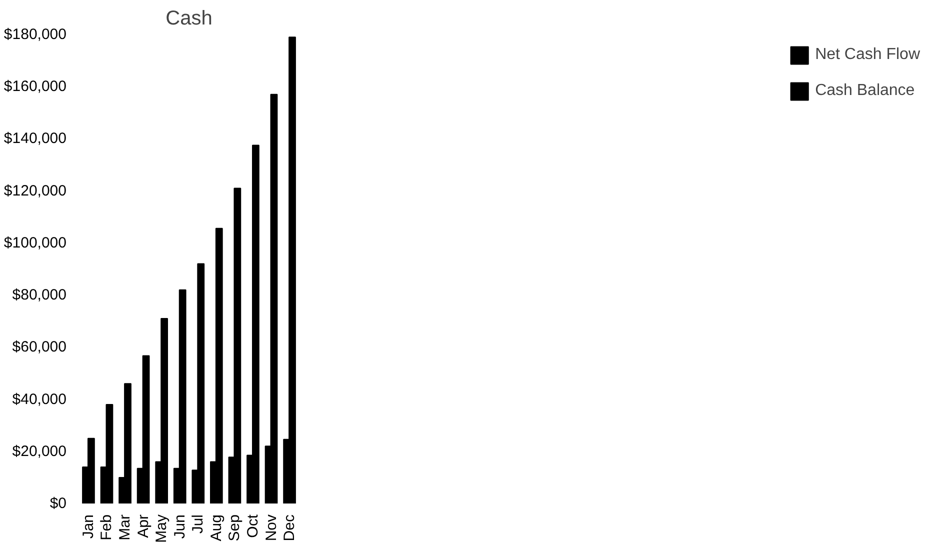  What do you see at coordinates (216, 528) in the screenshot?
I see `x-tick-label: Aug` at bounding box center [216, 528].